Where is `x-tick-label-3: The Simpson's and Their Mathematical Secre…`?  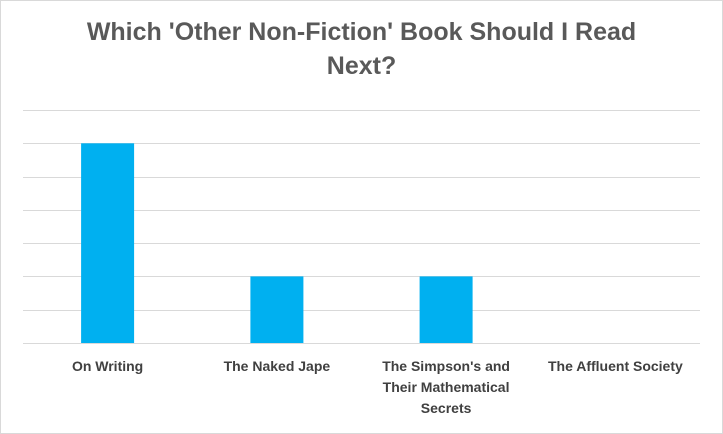 x-tick-label-3: The Simpson's and Their Mathematical Secre… is located at coordinates (446, 387).